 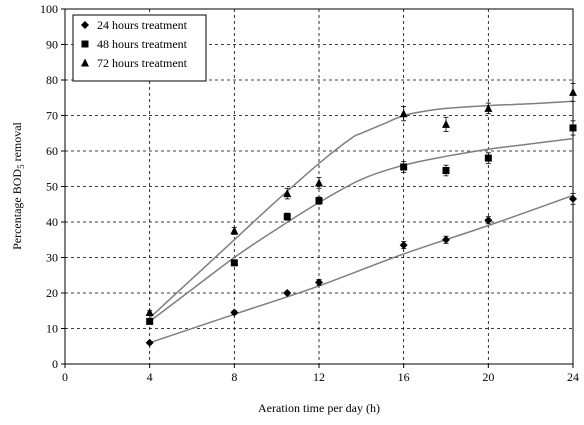 What do you see at coordinates (52, 329) in the screenshot?
I see `y-tick-label: 10` at bounding box center [52, 329].